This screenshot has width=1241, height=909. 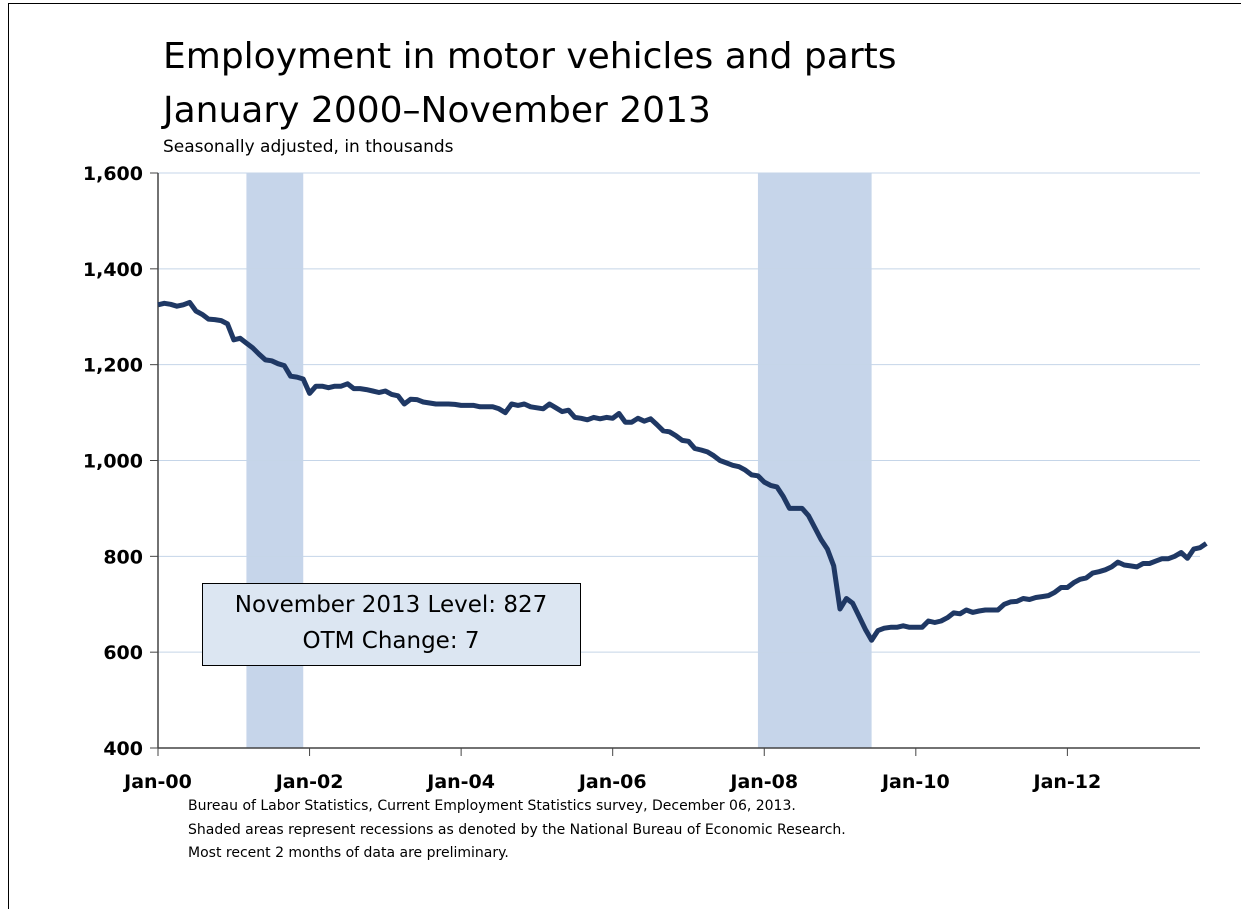 I want to click on y-tick-label: 400, so click(x=123, y=749).